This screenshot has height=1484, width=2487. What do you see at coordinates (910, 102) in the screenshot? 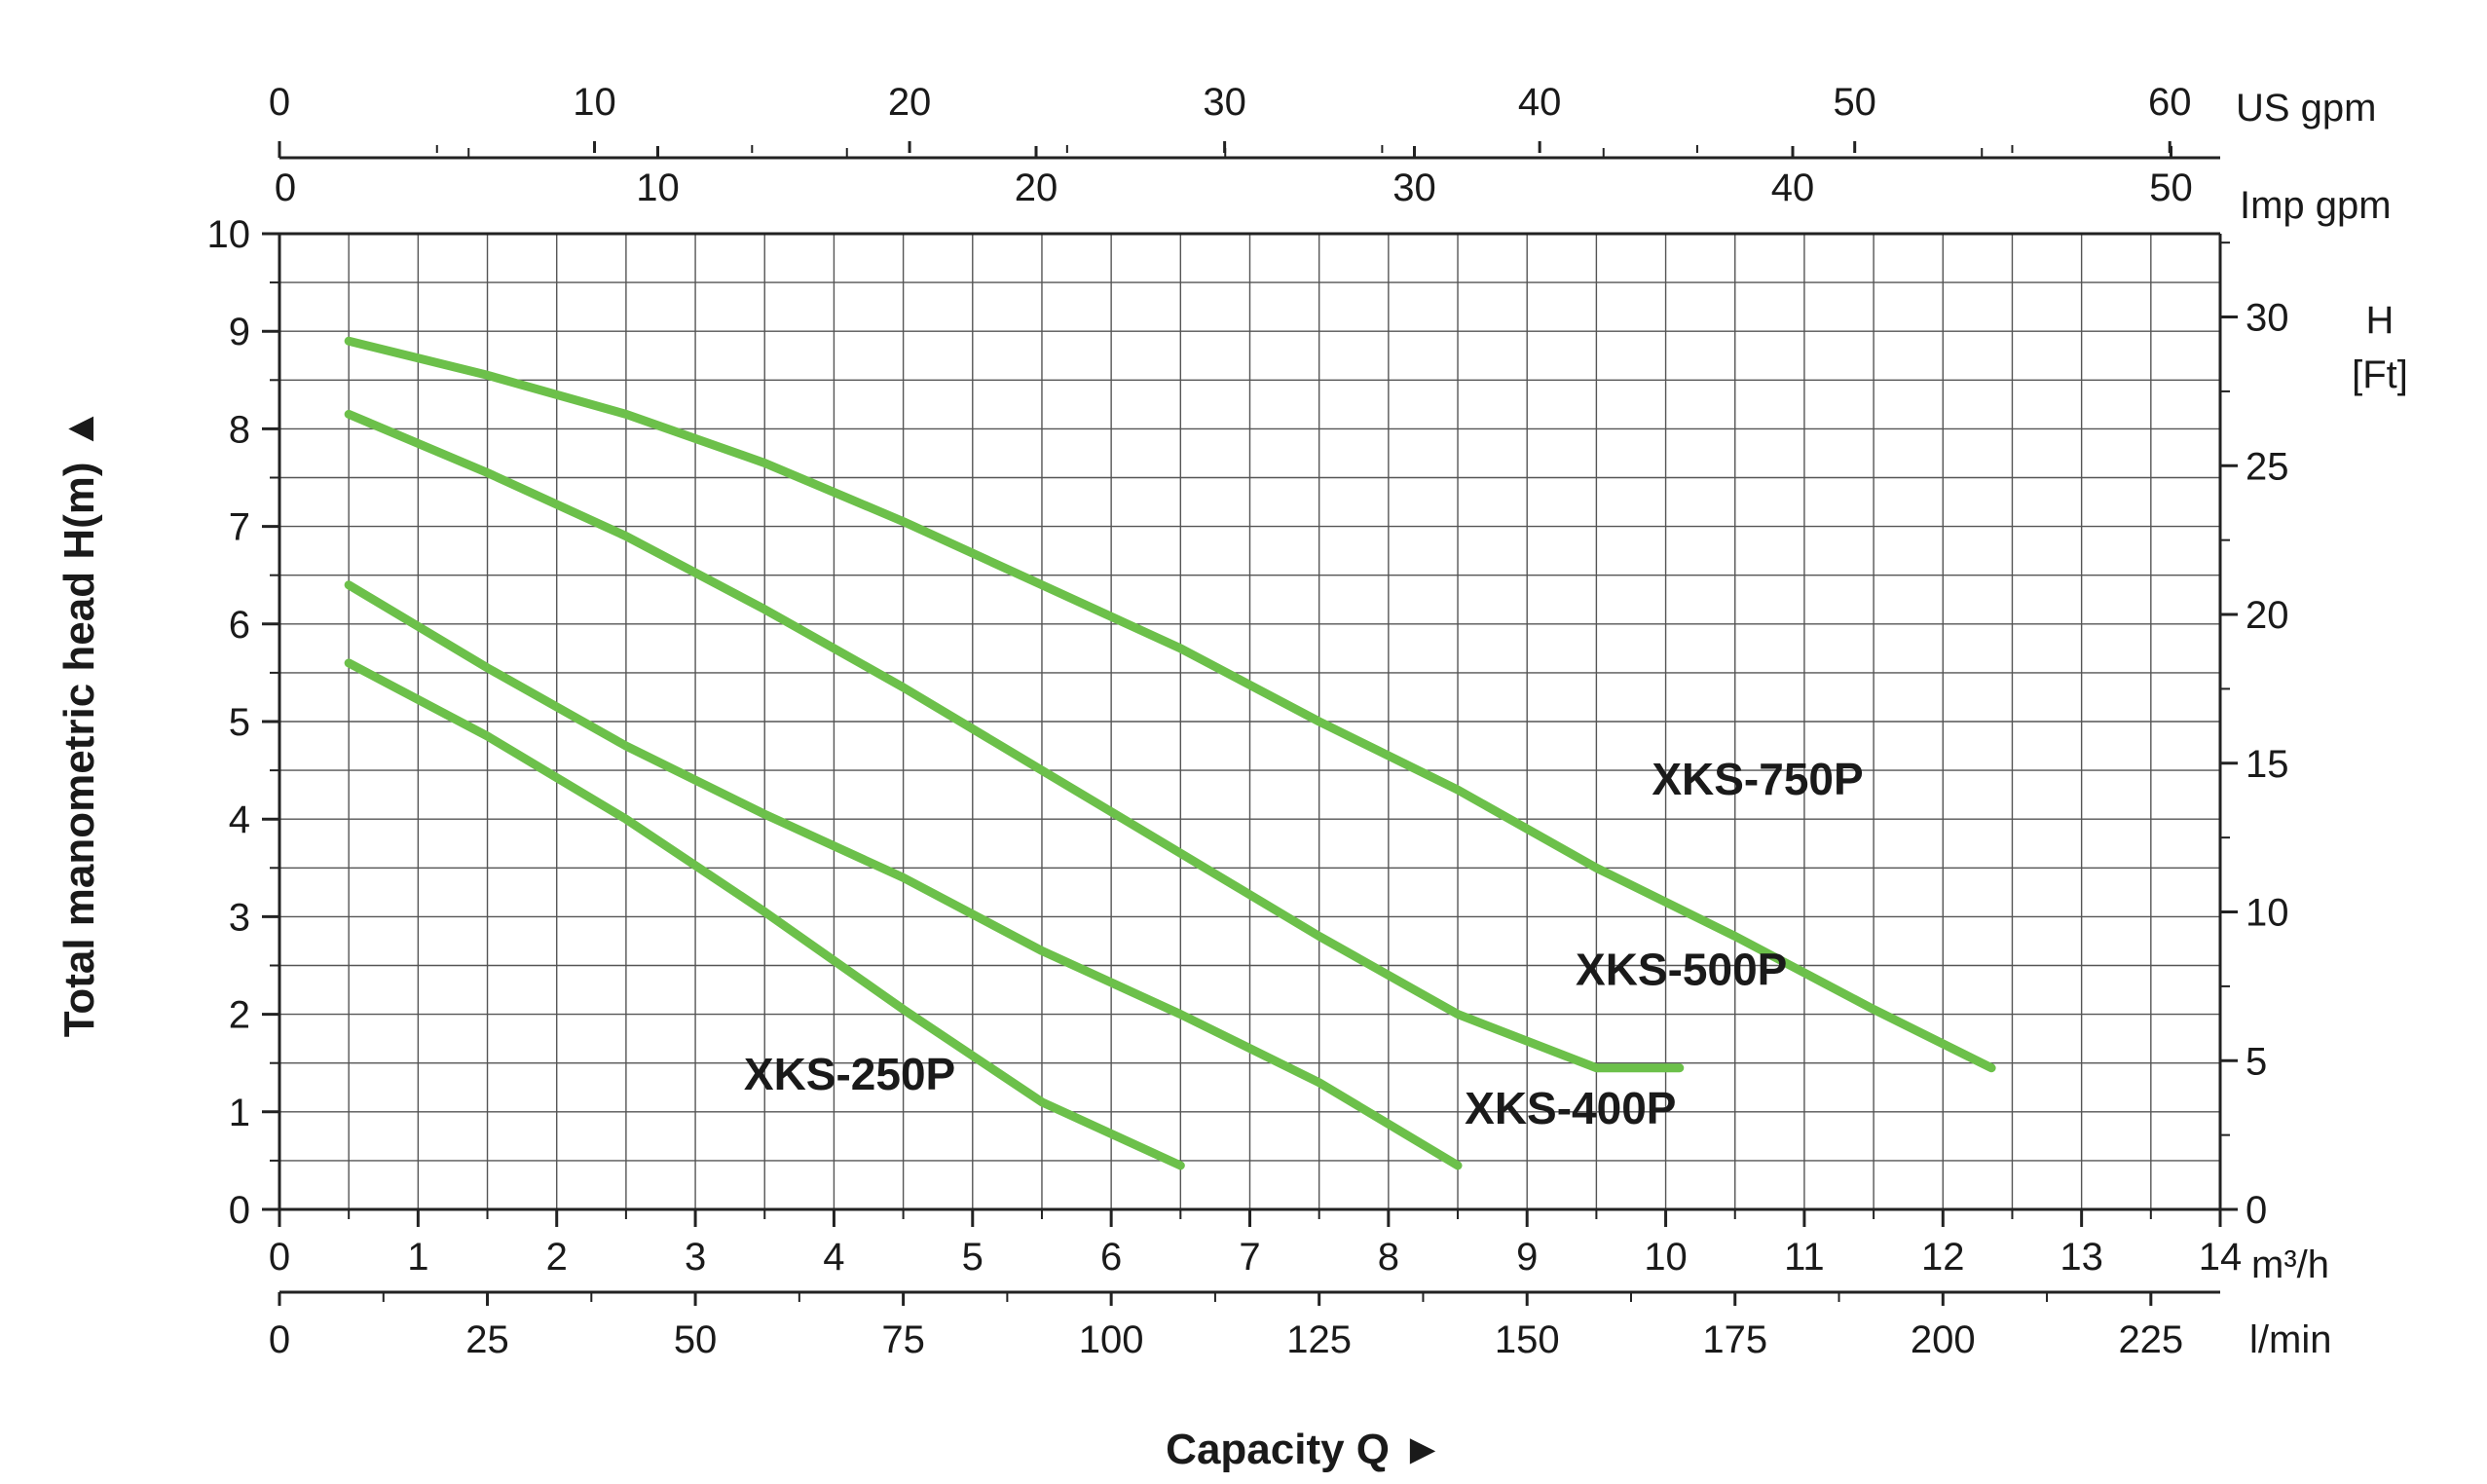
I see `us-gpm-tick-label: 20` at bounding box center [910, 102].